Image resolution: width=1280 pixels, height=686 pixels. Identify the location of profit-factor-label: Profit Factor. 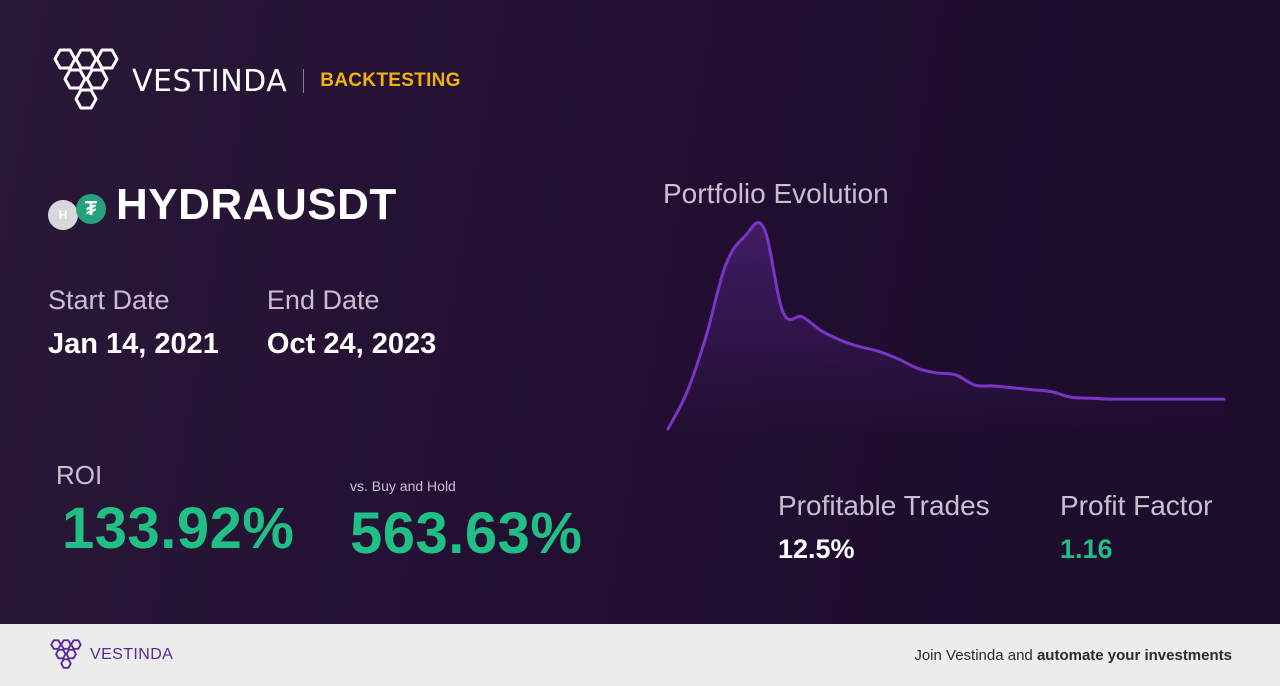
(1136, 505).